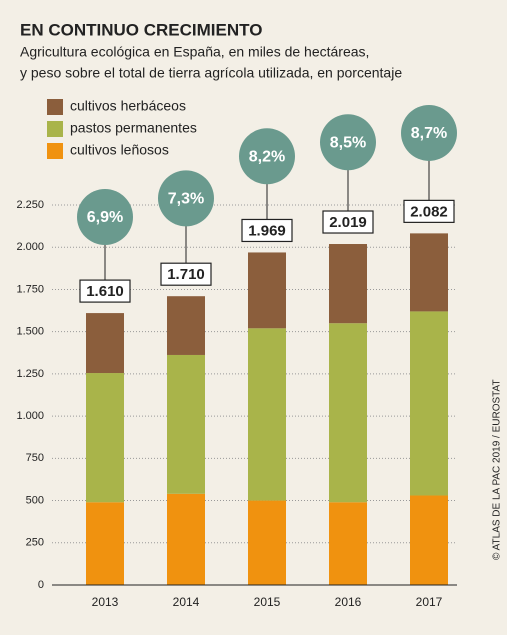 Image resolution: width=507 pixels, height=635 pixels. Describe the element at coordinates (133, 128) in the screenshot. I see `legend-label: pastos permanentes` at that location.